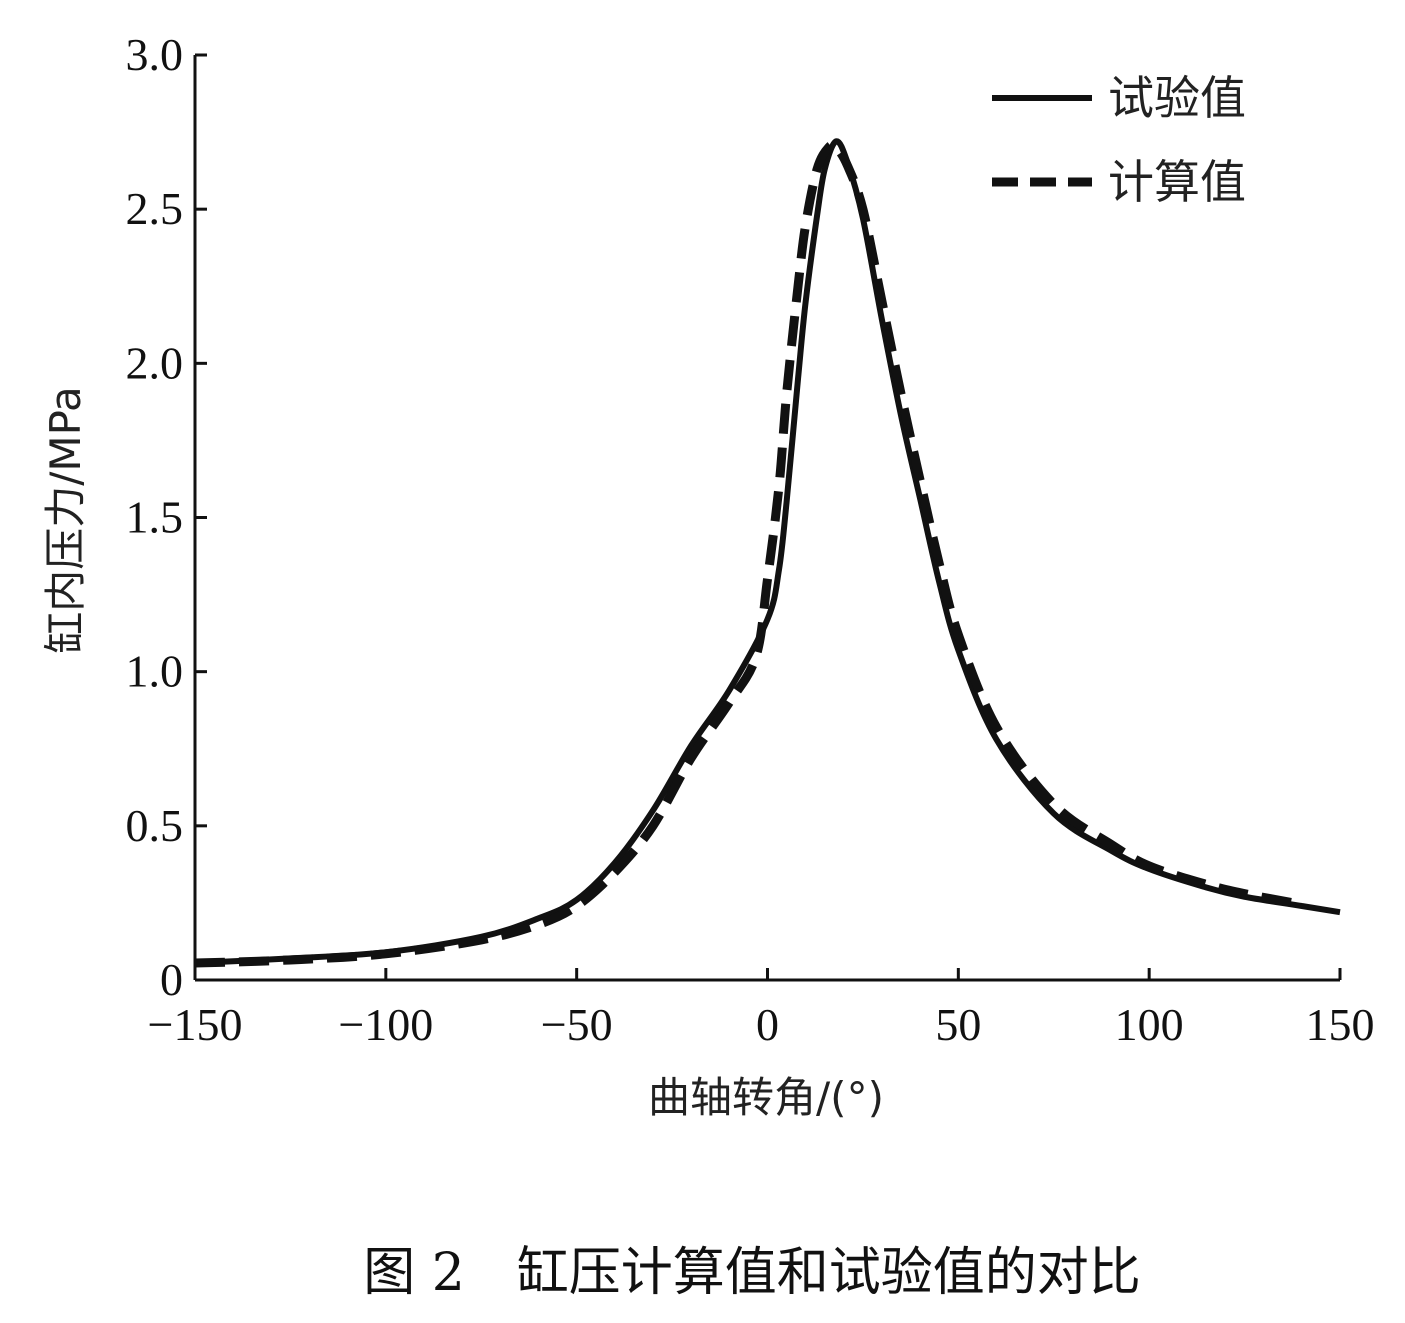 This screenshot has height=1323, width=1405. I want to click on y-tick-label: 2.0, so click(155, 362).